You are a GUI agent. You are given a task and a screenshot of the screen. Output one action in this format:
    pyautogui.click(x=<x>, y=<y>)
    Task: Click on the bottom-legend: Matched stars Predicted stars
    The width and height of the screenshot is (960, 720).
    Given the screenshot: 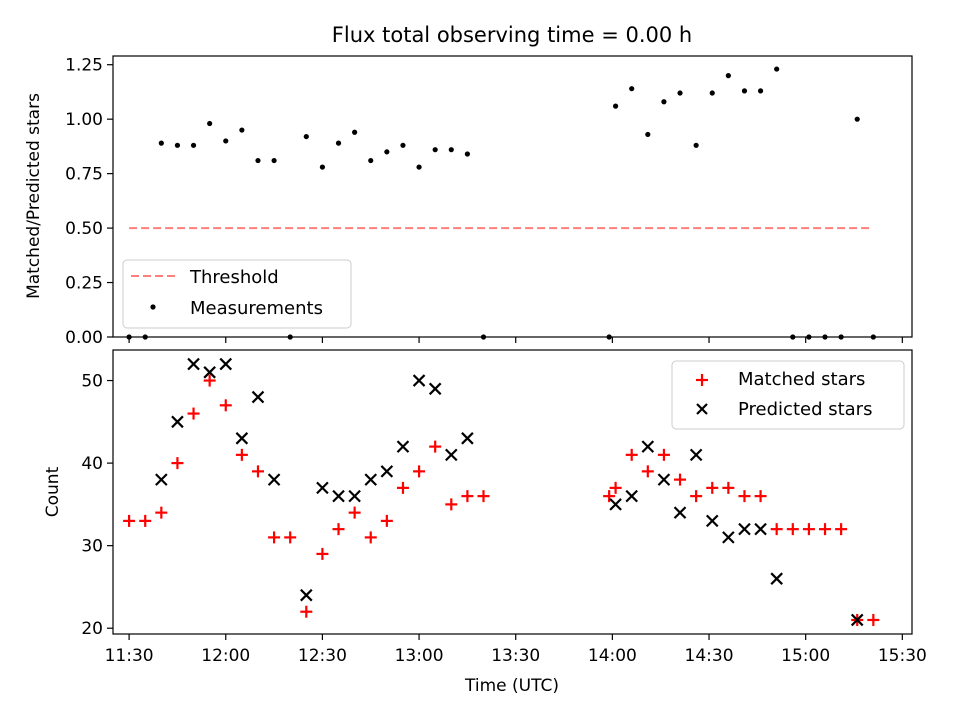 What is the action you would take?
    pyautogui.click(x=788, y=395)
    